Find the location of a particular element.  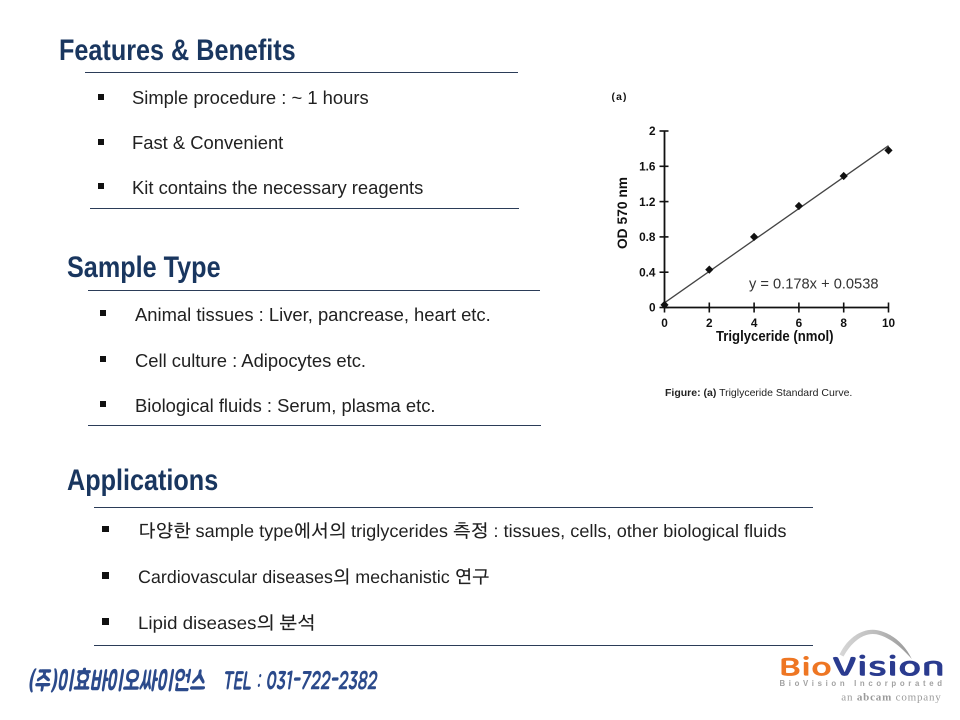

svg-text: y = 0.178x + 0.0538 is located at coordinates (814, 284).